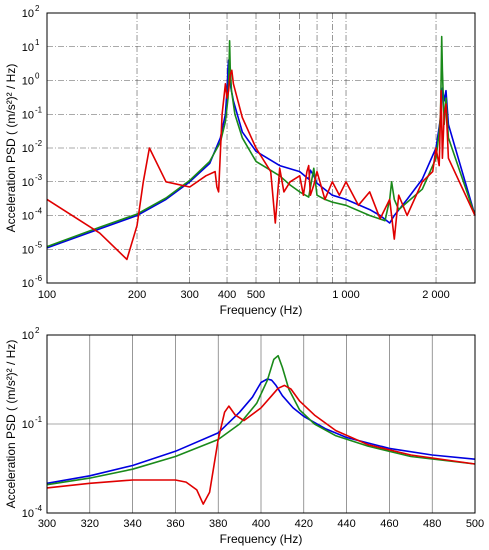 This screenshot has height=550, width=489. What do you see at coordinates (436, 295) in the screenshot?
I see `x-tick-label: 2 000` at bounding box center [436, 295].